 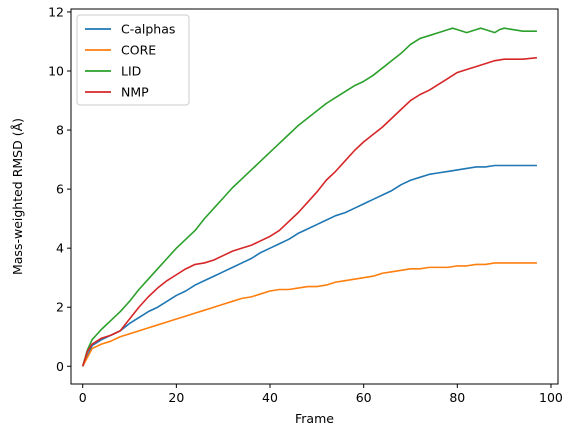 I want to click on y-tick-label: 10, so click(x=56, y=71).